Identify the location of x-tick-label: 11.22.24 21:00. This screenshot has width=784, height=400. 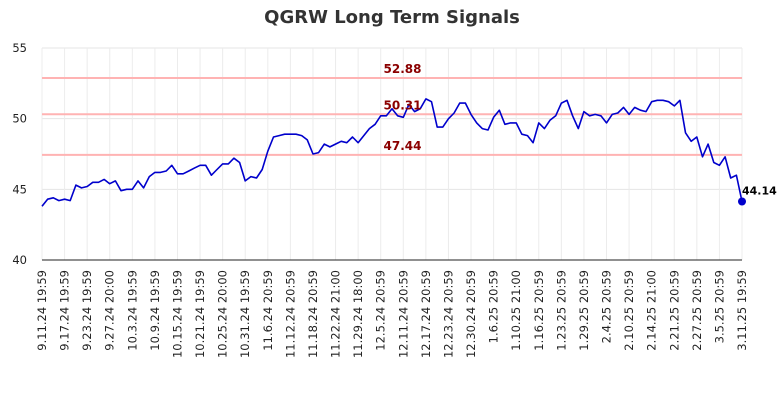
(336, 314).